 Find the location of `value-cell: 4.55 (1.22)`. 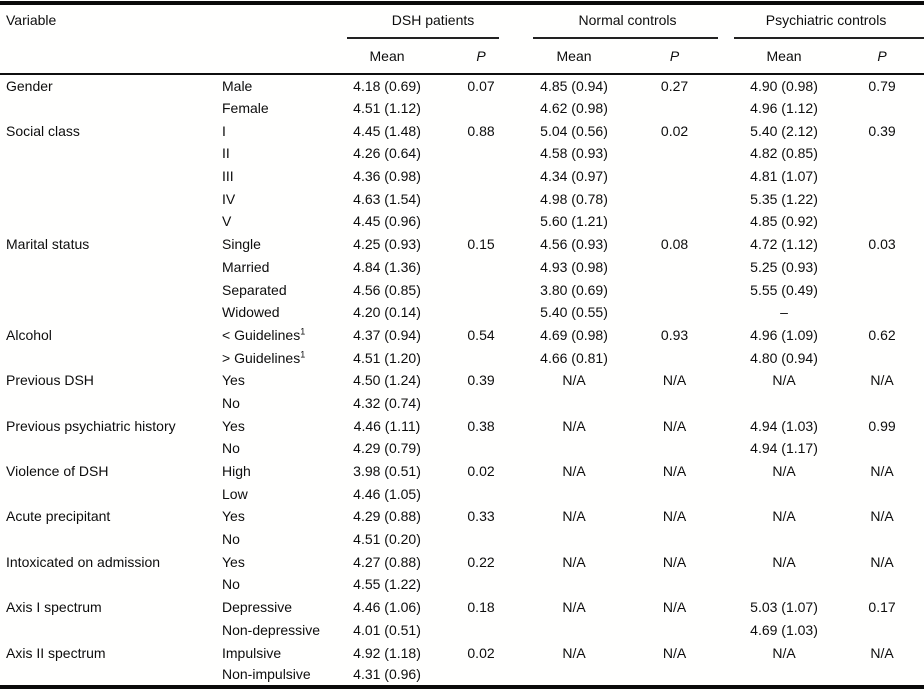

value-cell: 4.55 (1.22) is located at coordinates (387, 584).